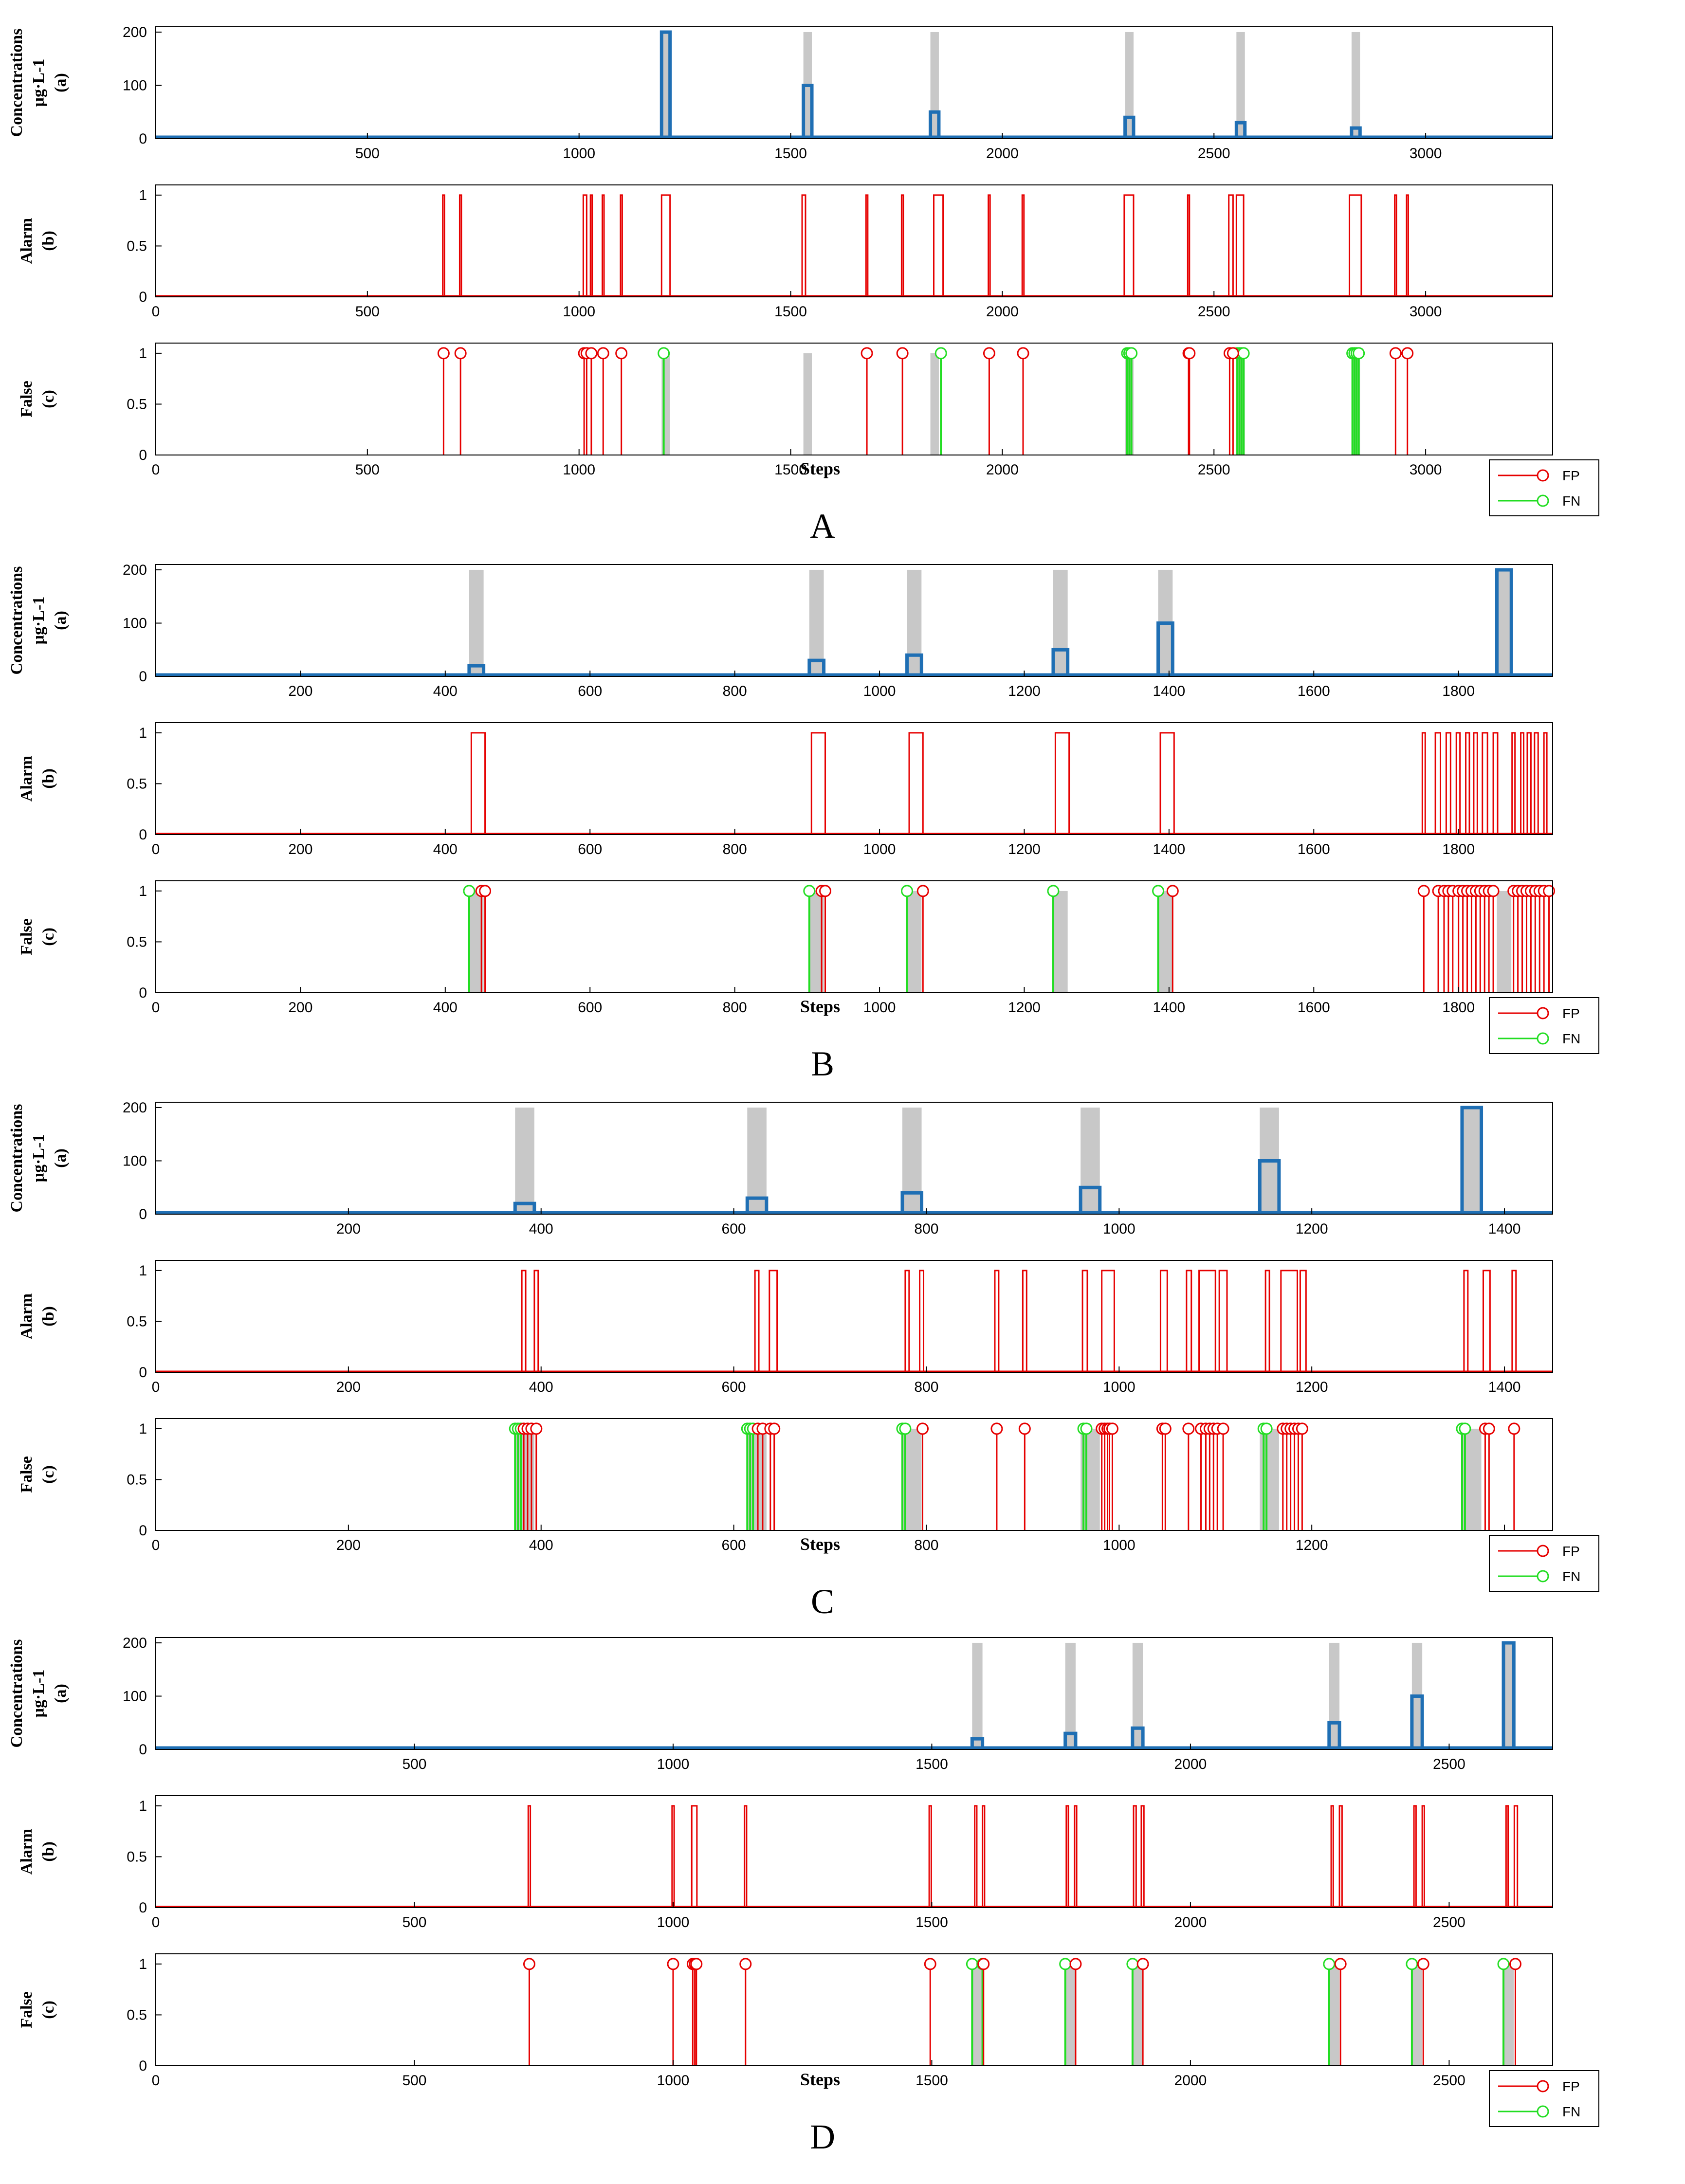  I want to click on x-tick-label: 1800, so click(1458, 1008).